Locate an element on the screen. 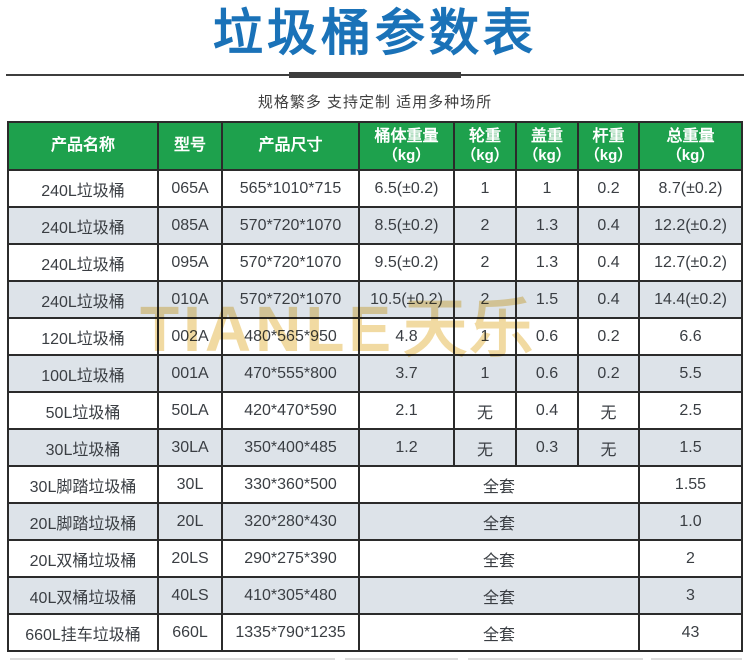  header-label: 产品尺寸 is located at coordinates (290, 145).